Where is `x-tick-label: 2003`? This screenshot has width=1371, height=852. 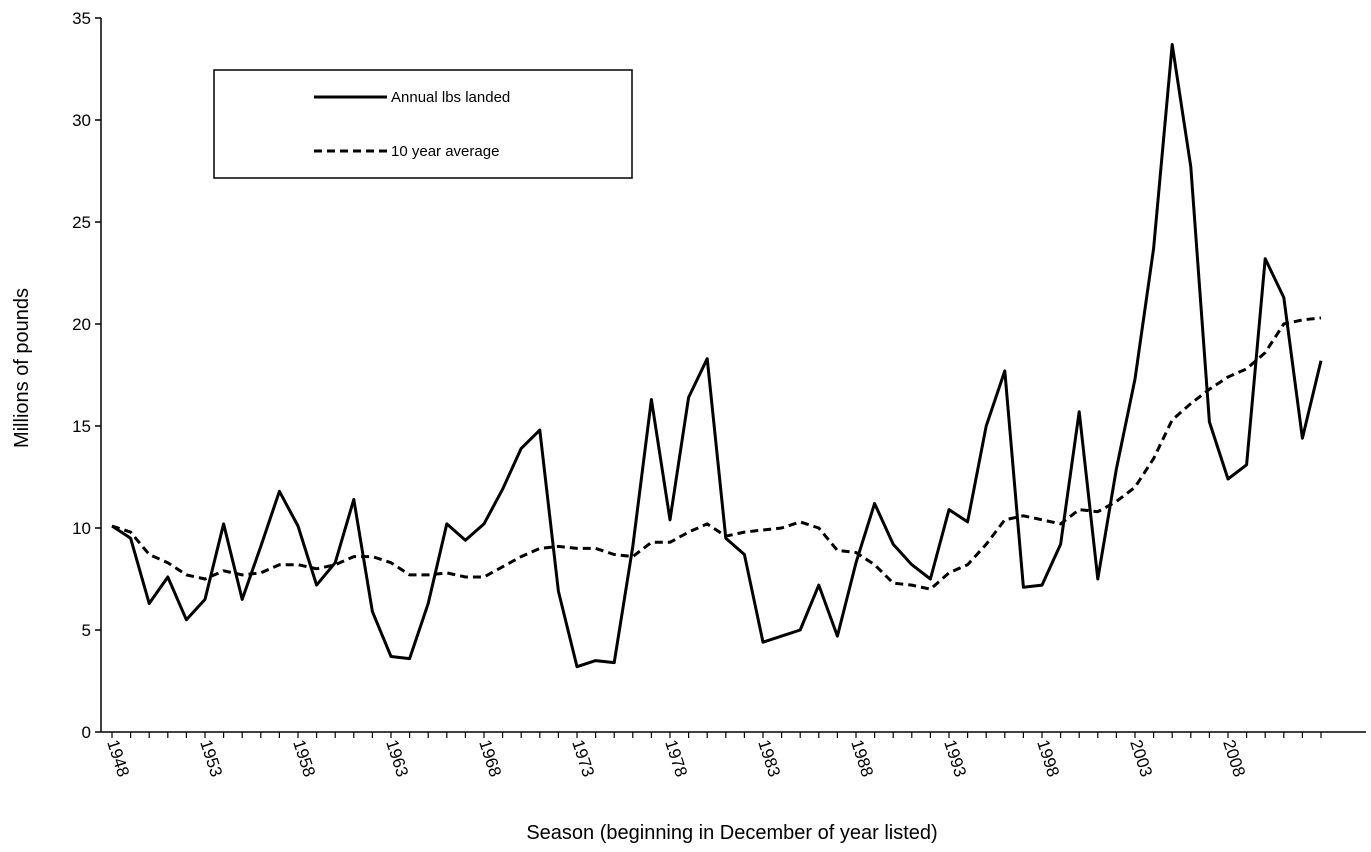 x-tick-label: 2003 is located at coordinates (1141, 758).